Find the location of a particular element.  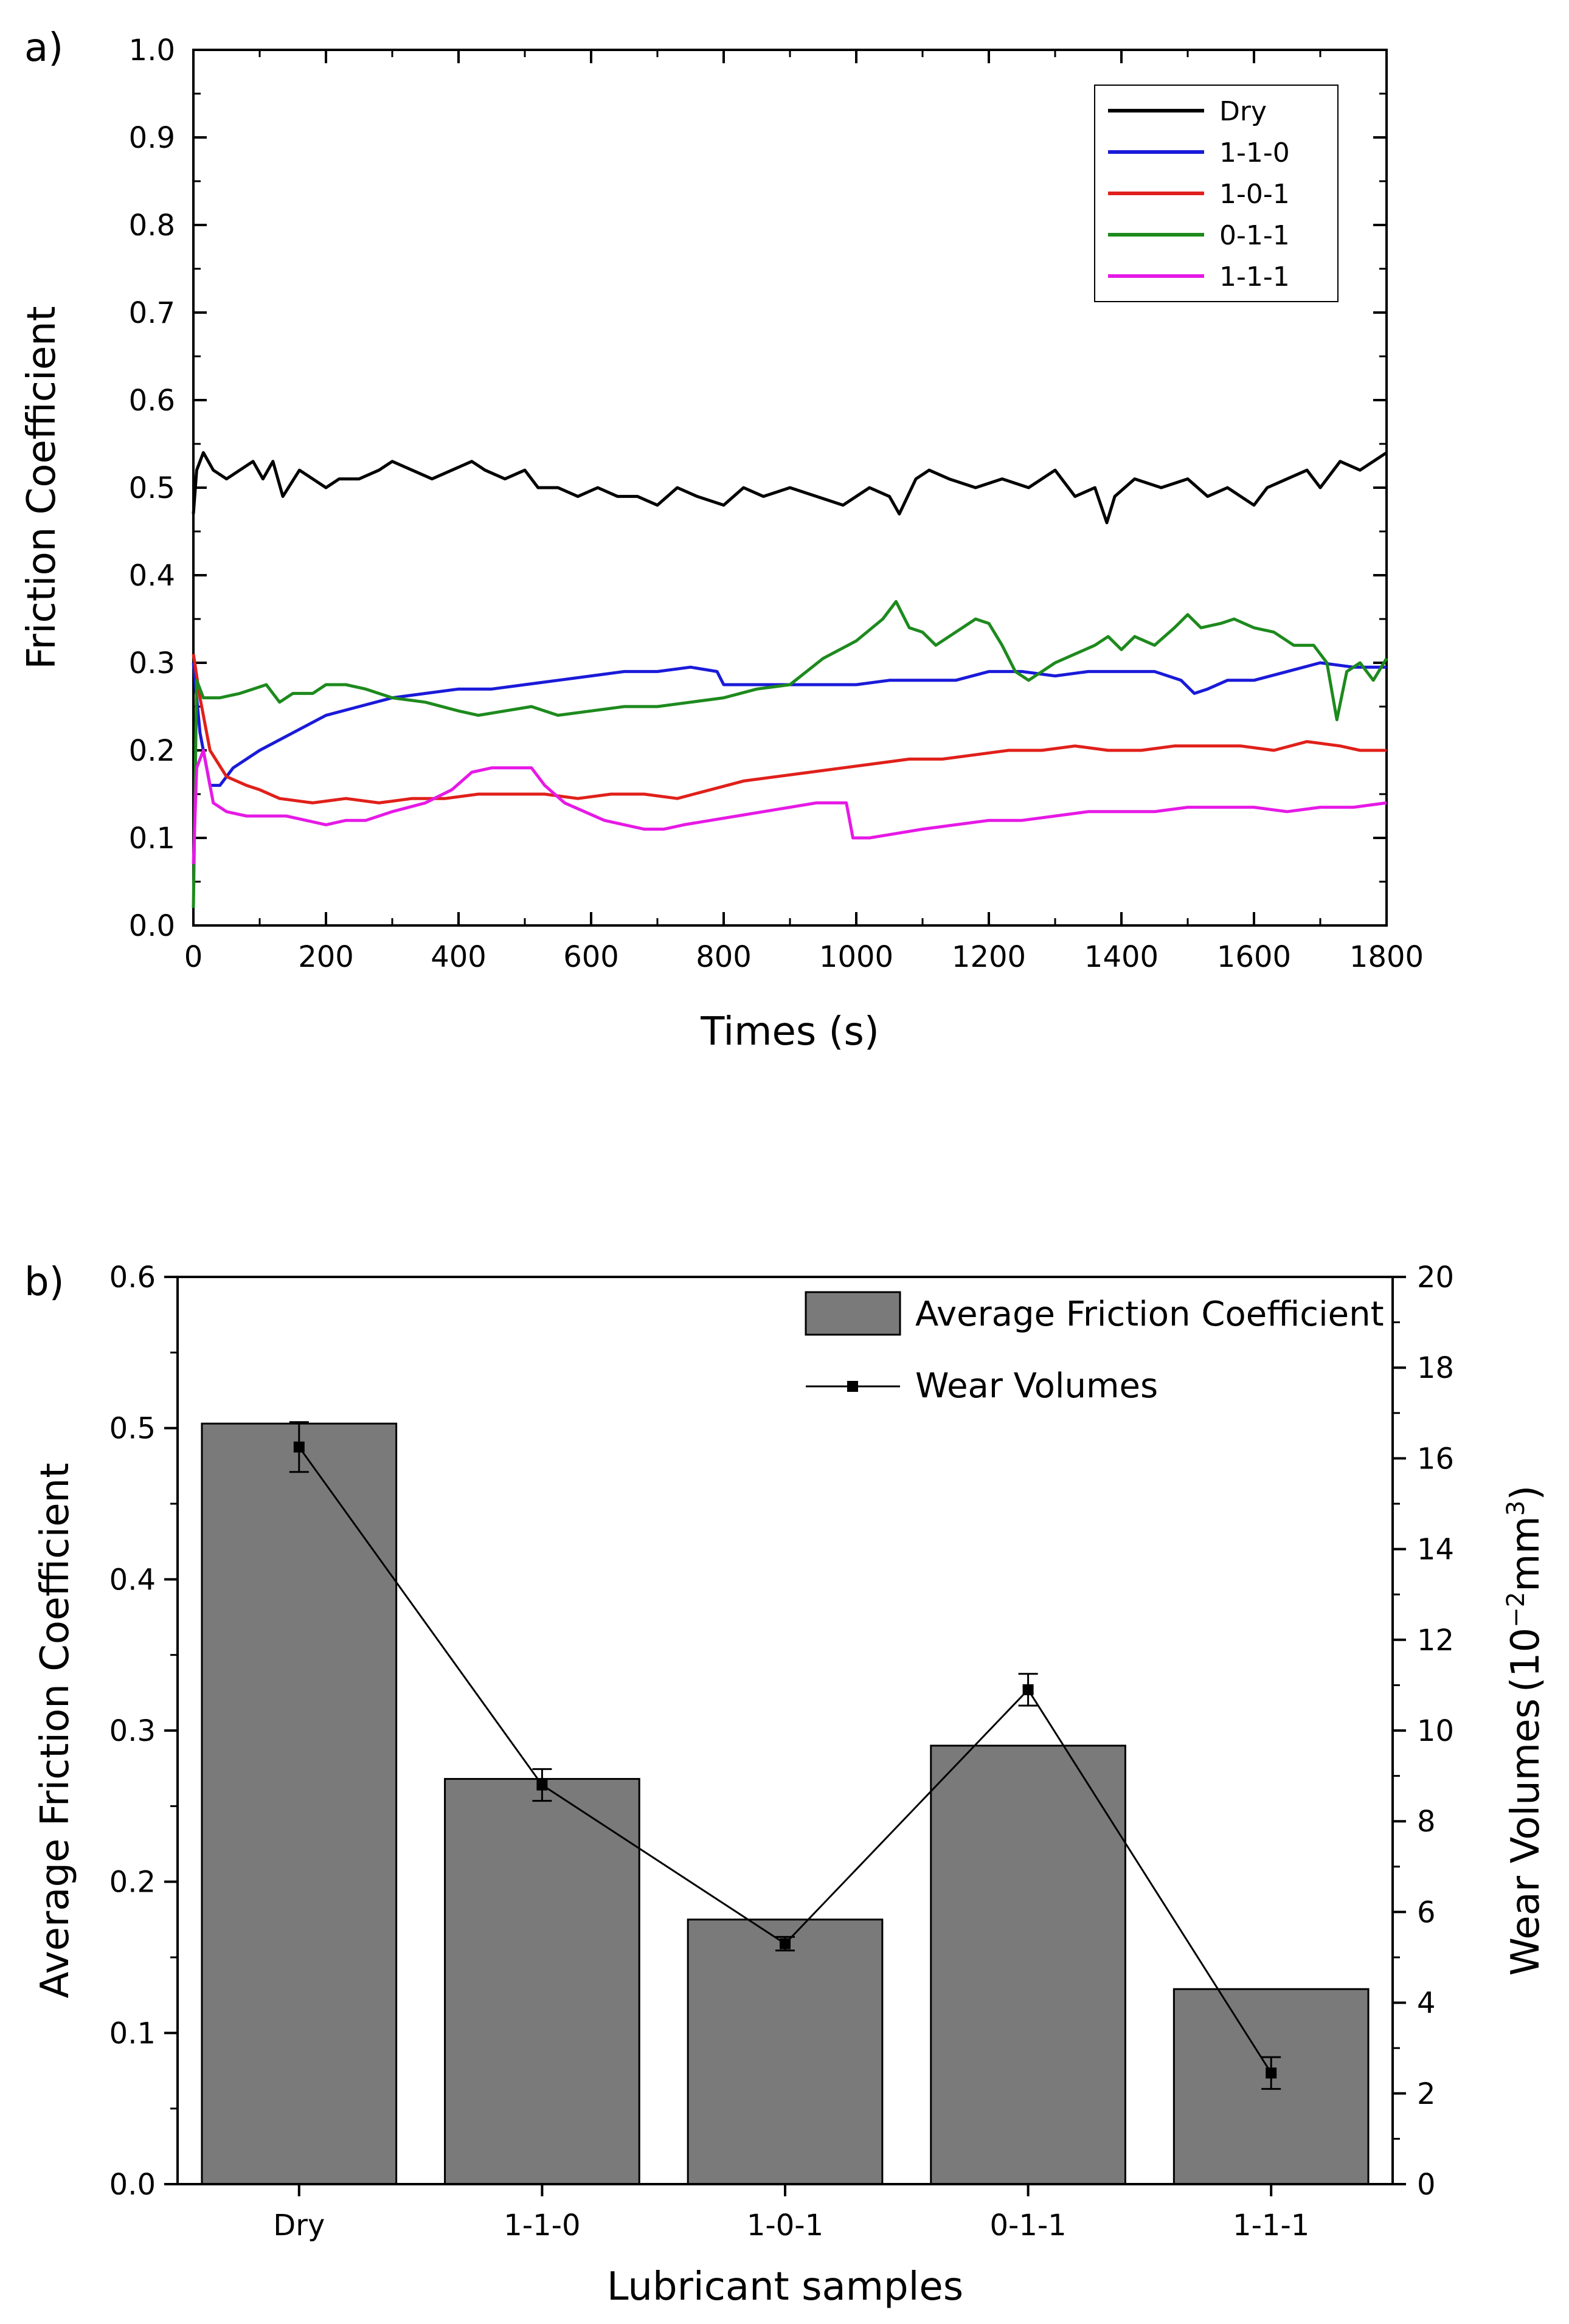

x-tick-label: 1800 is located at coordinates (1386, 957).